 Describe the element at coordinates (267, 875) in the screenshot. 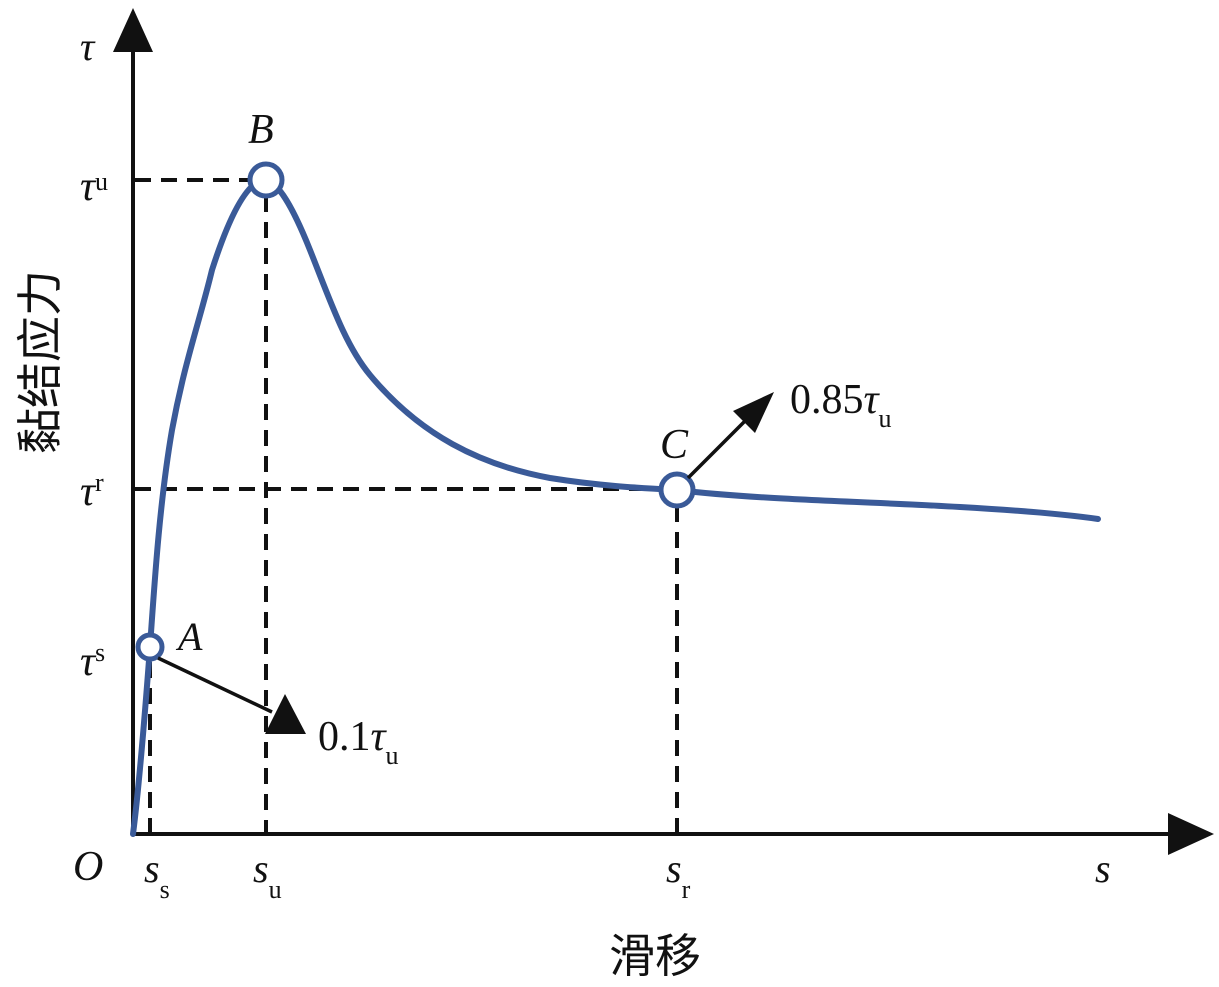

I see `x-tick-s-u: su` at that location.